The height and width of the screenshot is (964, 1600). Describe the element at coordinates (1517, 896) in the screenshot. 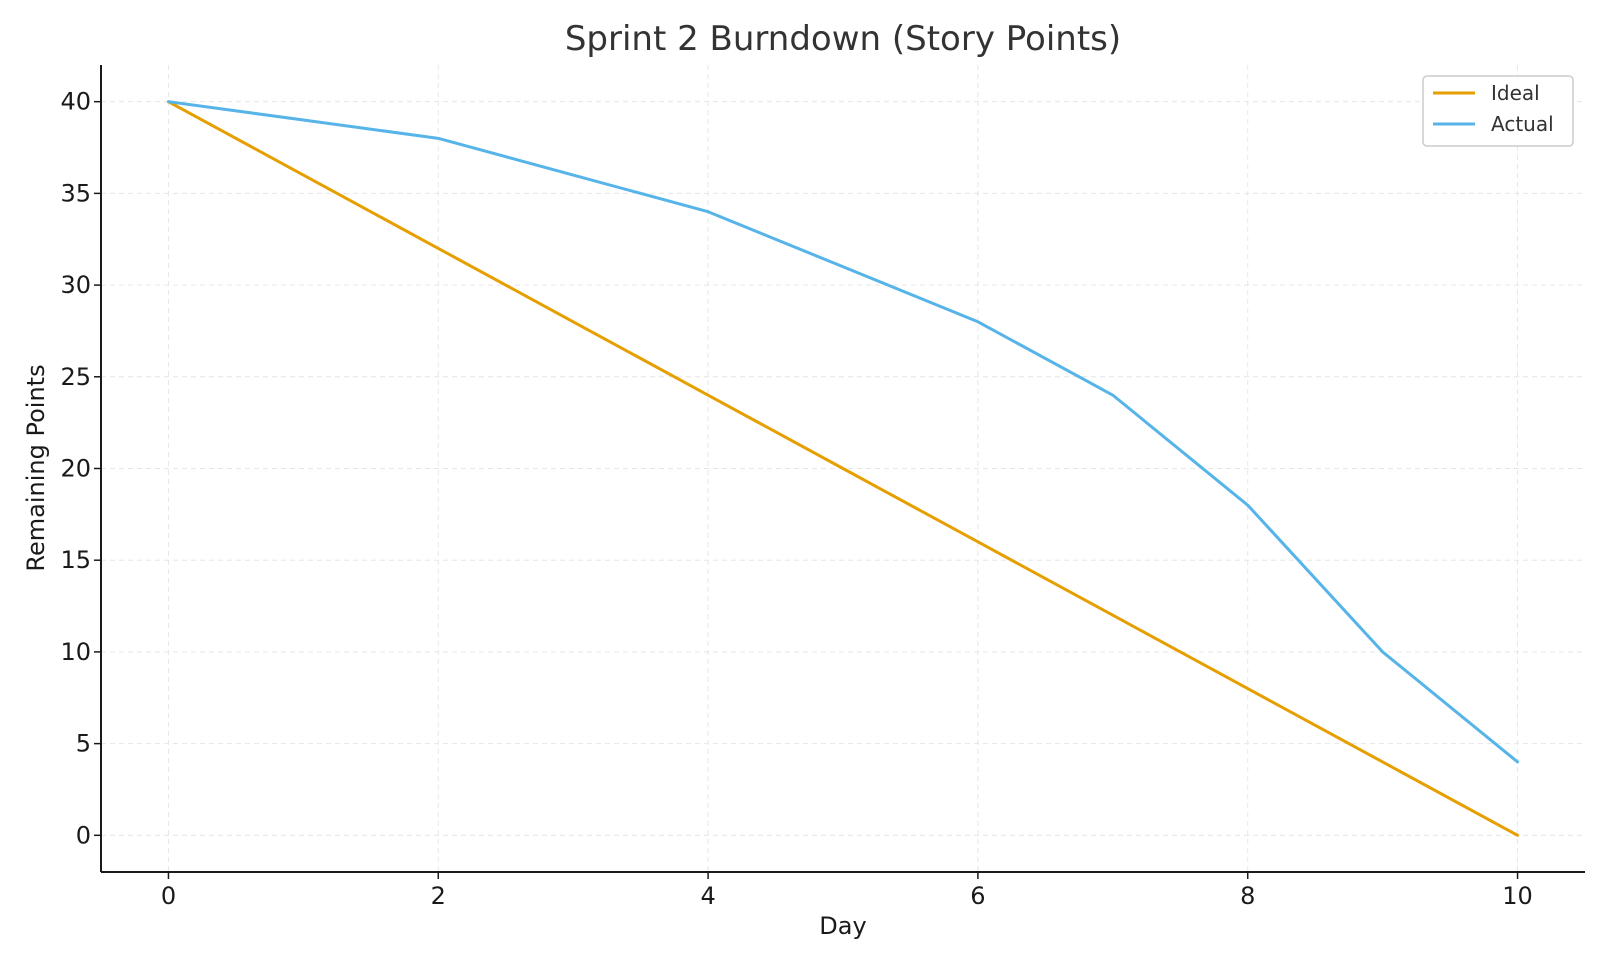

I see `x-tick-label: 10` at that location.